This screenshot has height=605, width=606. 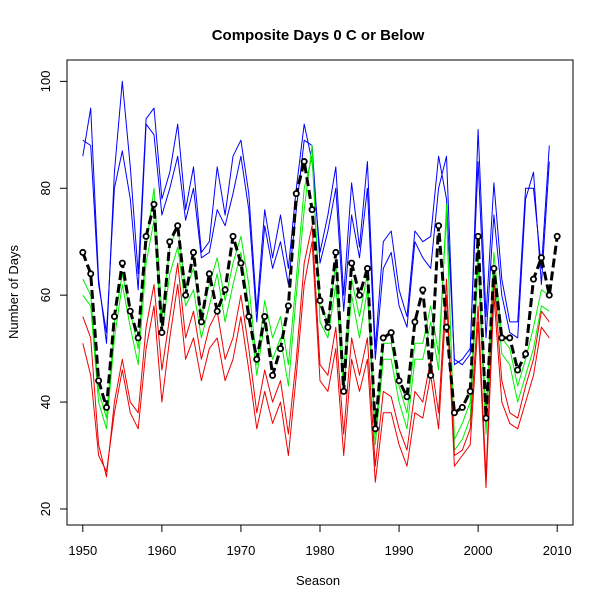 What do you see at coordinates (318, 35) in the screenshot?
I see `chart-title: Composite Days 0 C or Below` at bounding box center [318, 35].